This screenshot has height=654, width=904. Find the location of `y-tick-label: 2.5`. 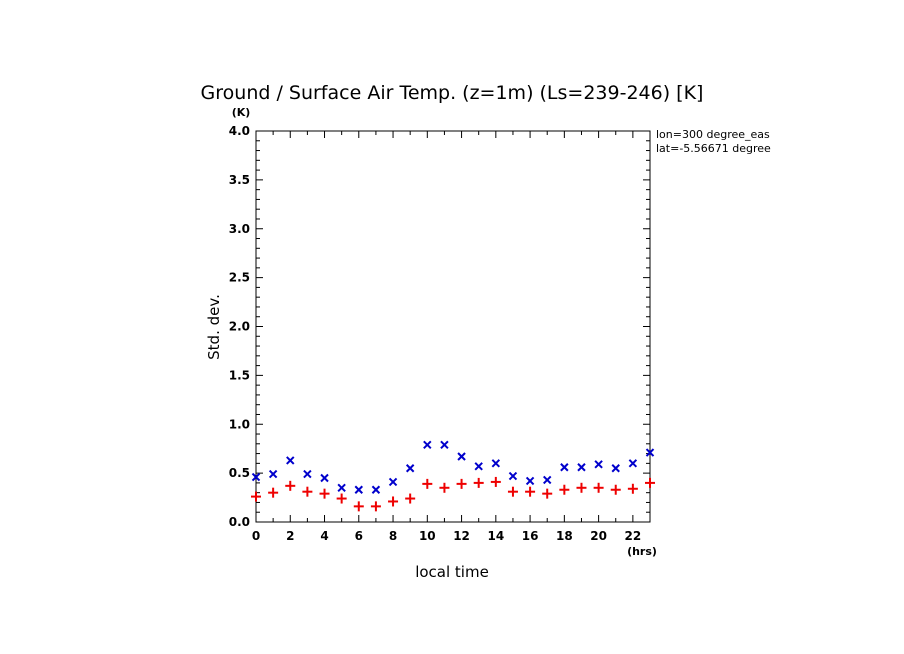

y-tick-label: 2.5 is located at coordinates (239, 278).